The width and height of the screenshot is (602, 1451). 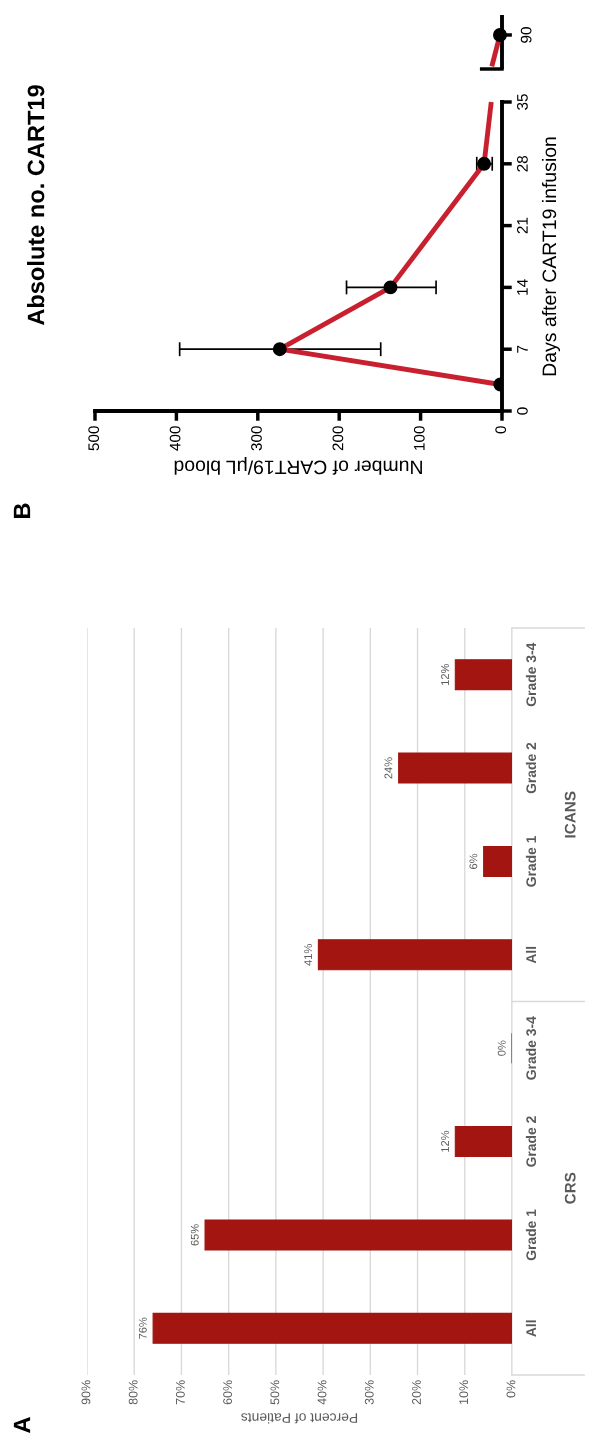 I want to click on y-tick-label: 7, so click(x=522, y=349).